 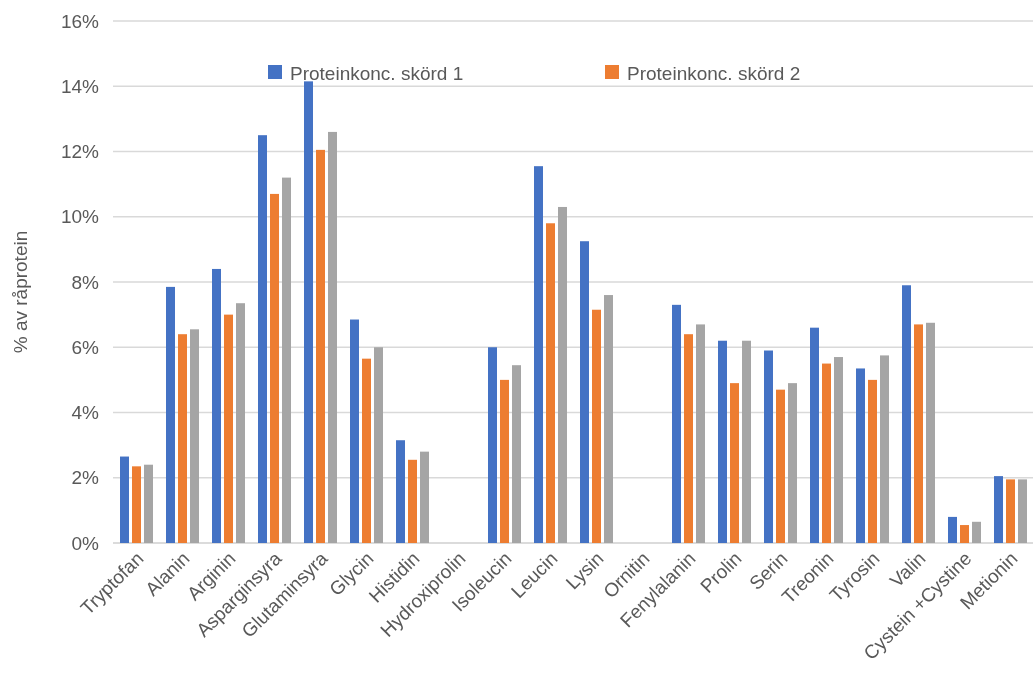 What do you see at coordinates (377, 73) in the screenshot?
I see `legend-label: Proteinkonc. skörd 1` at bounding box center [377, 73].